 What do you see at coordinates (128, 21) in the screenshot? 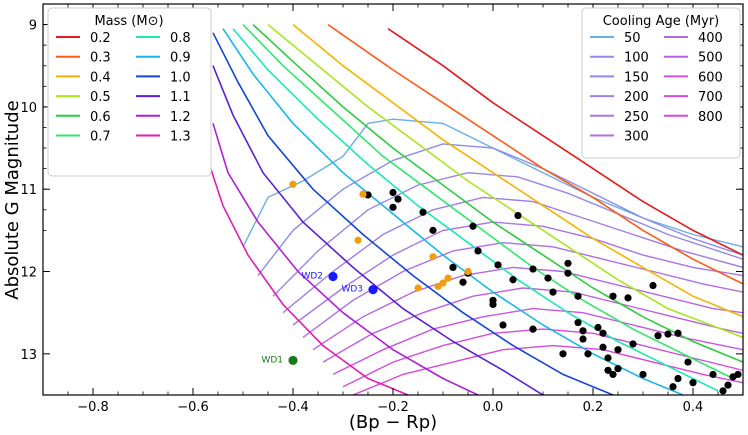
I see `mass-legend-title: Mass (M⊙)` at bounding box center [128, 21].